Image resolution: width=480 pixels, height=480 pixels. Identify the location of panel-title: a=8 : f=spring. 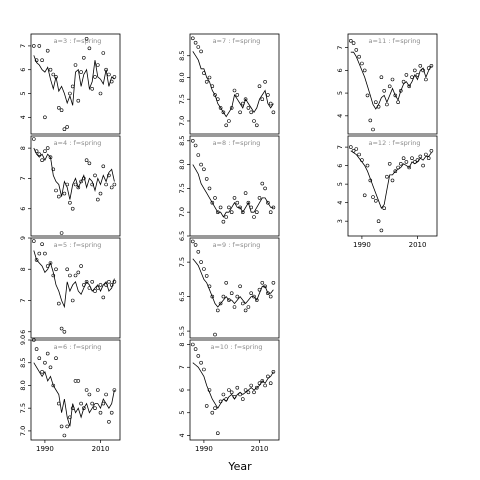
(237, 143).